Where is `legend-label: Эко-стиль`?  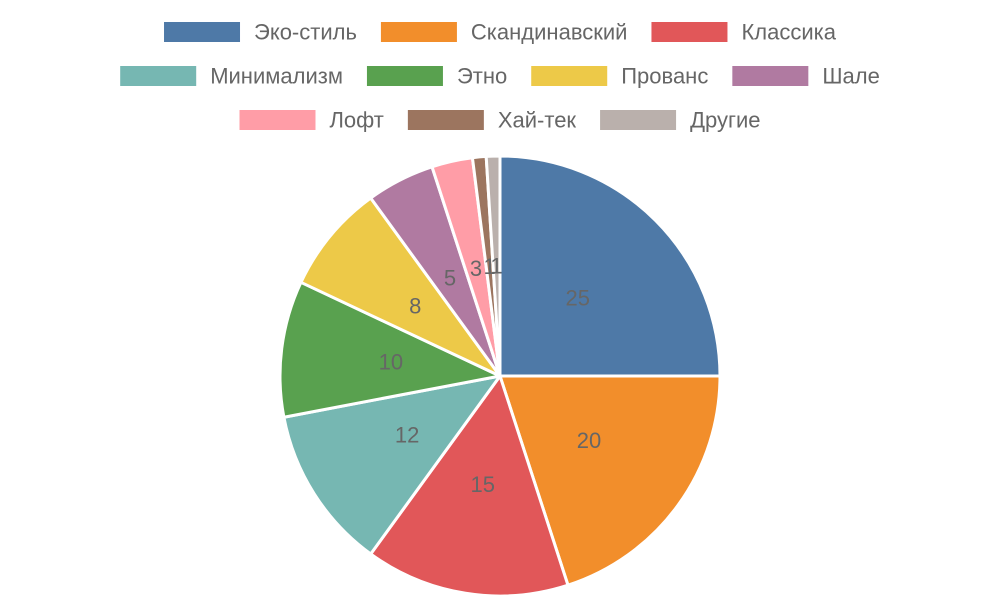 legend-label: Эко-стиль is located at coordinates (305, 32).